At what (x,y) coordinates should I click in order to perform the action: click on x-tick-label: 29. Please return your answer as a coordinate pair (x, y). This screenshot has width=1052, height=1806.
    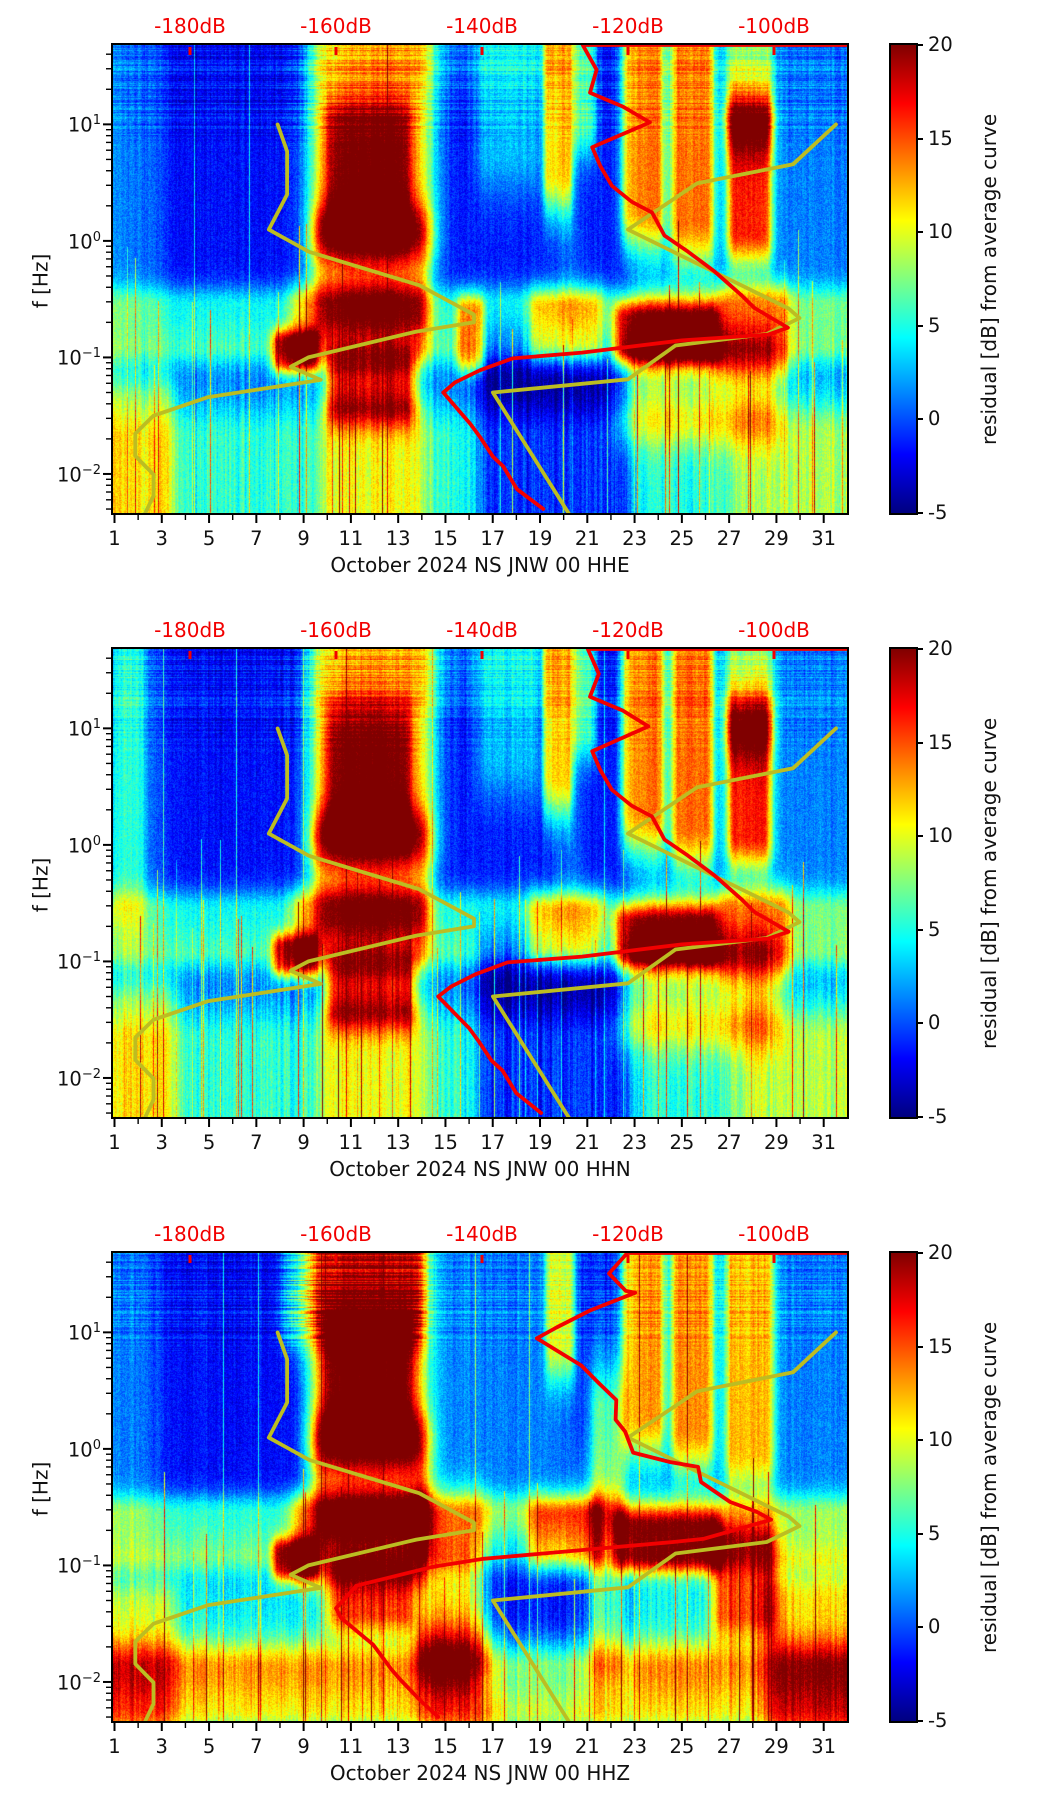
    Looking at the image, I should click on (776, 1142).